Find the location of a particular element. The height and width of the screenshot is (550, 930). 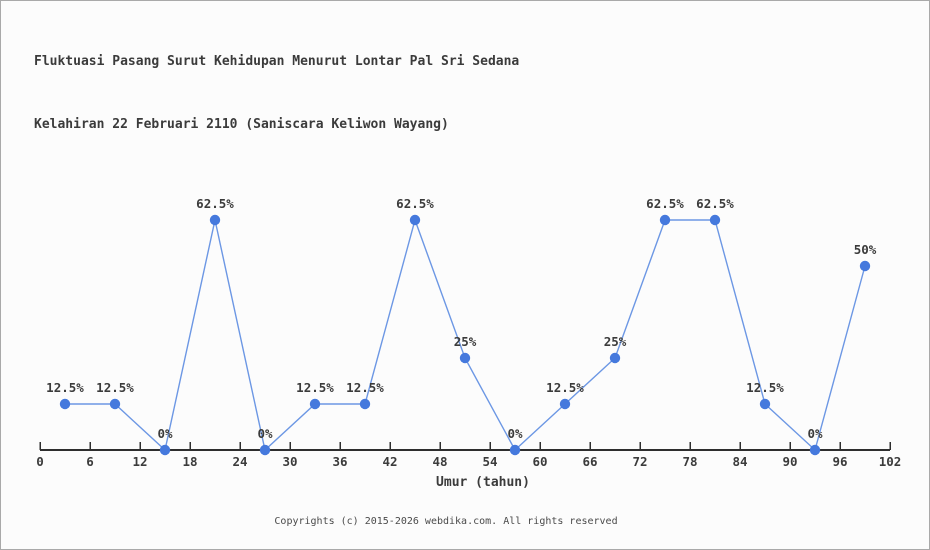

x-axis-tick-label: 6 is located at coordinates (90, 461).